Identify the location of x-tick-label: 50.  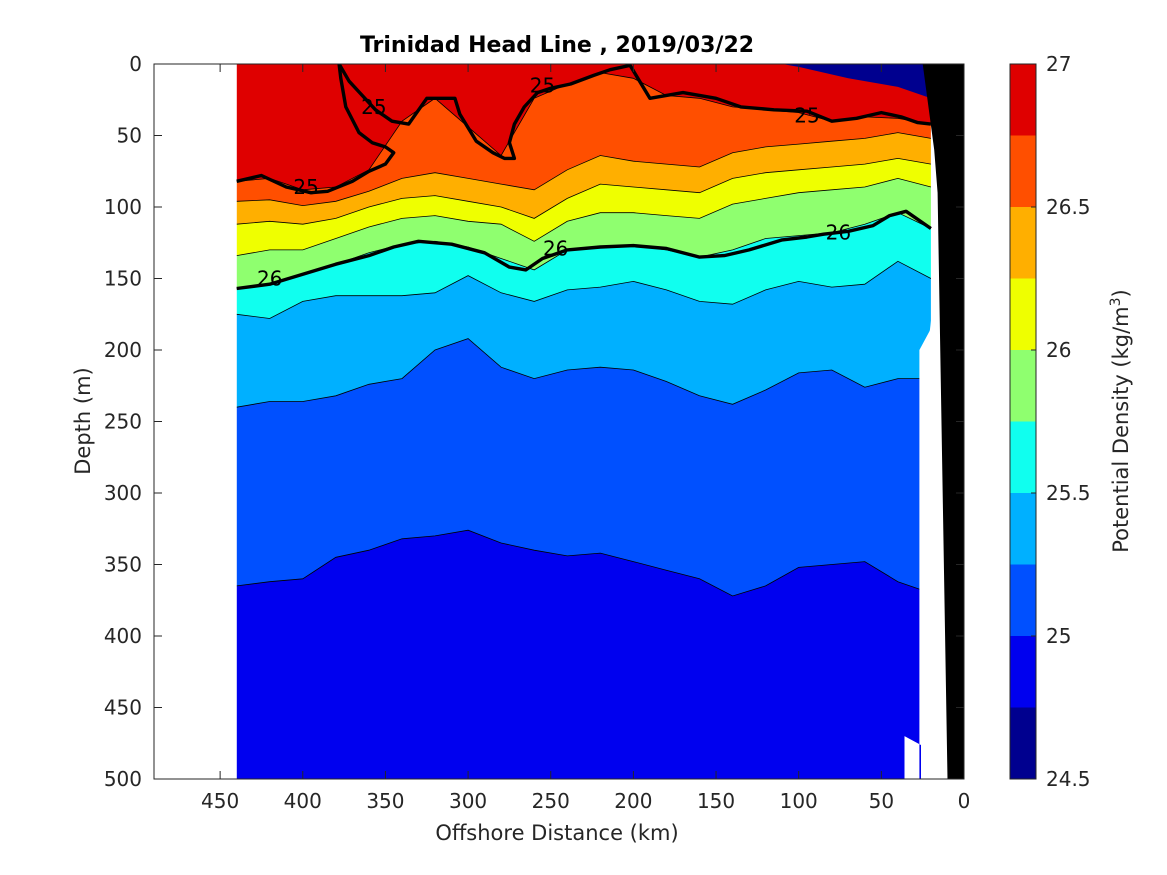
(881, 801).